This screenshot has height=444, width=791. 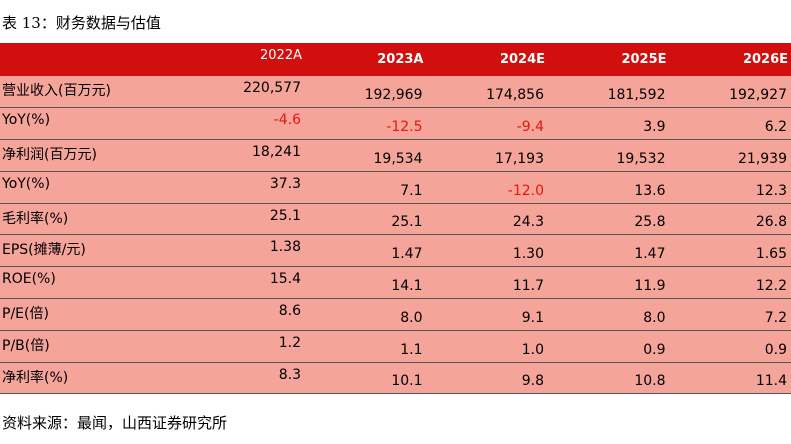 What do you see at coordinates (522, 59) in the screenshot?
I see `header-cell-2024e: 2024E` at bounding box center [522, 59].